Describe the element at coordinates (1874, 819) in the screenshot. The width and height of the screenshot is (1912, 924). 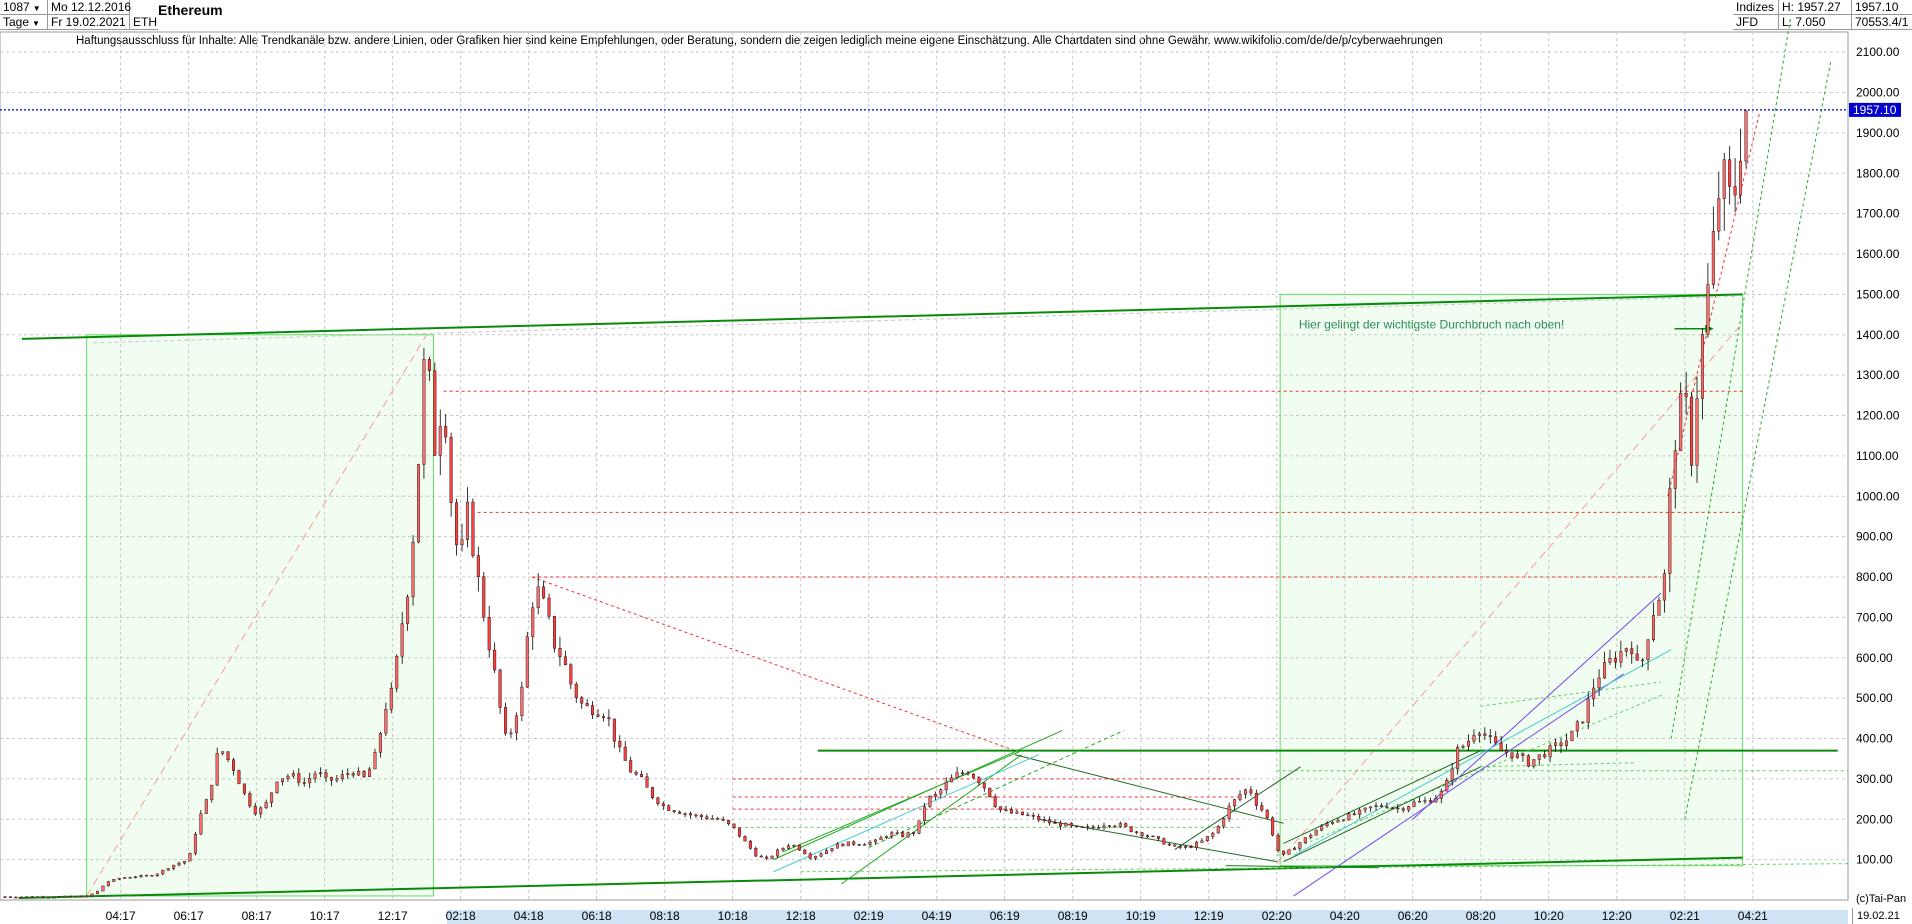
I see `y-tick-label: 200.00` at that location.